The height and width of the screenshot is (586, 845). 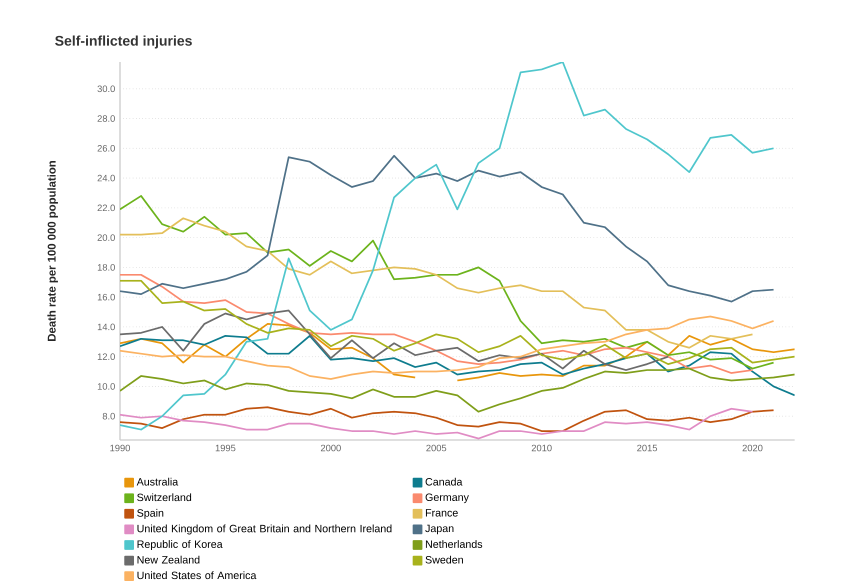 I want to click on legend-label: Canada, so click(x=444, y=482).